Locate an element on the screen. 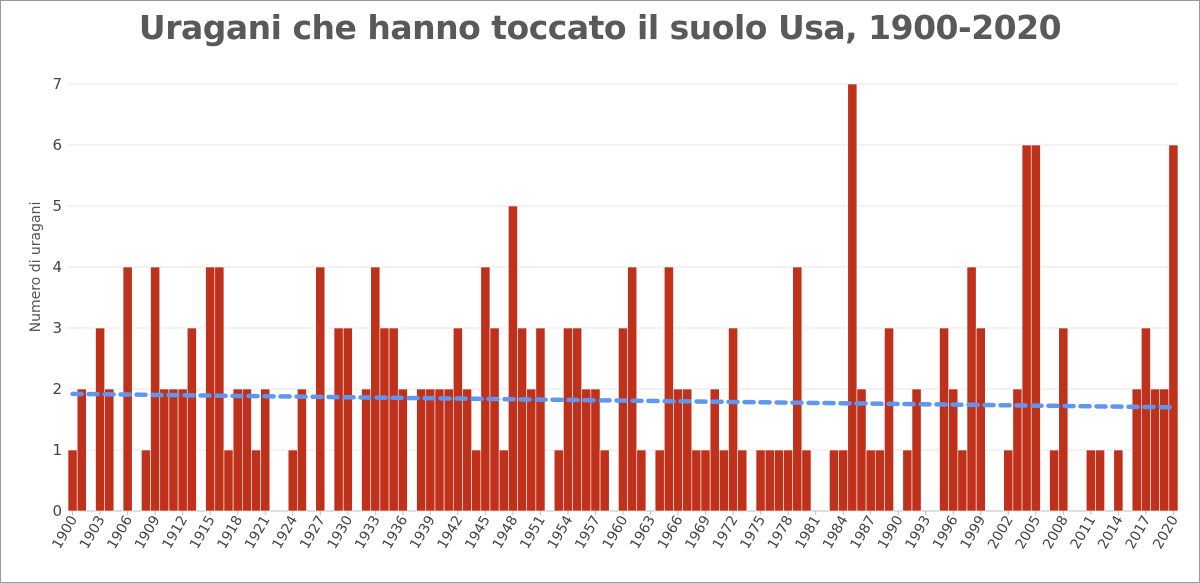  x-tick-label: 1987 is located at coordinates (863, 532).